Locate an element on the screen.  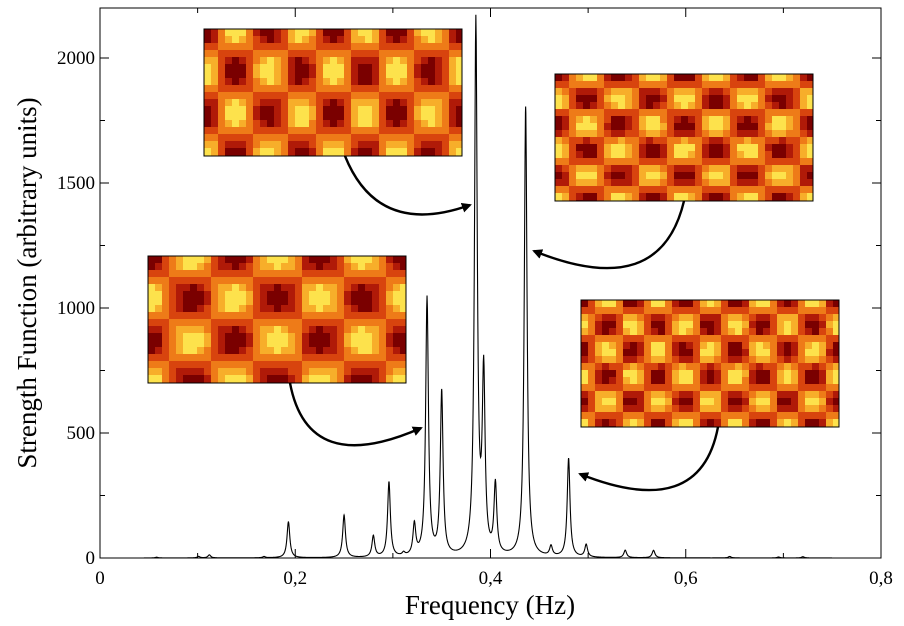
x-tick-label: 0,4 is located at coordinates (491, 578).